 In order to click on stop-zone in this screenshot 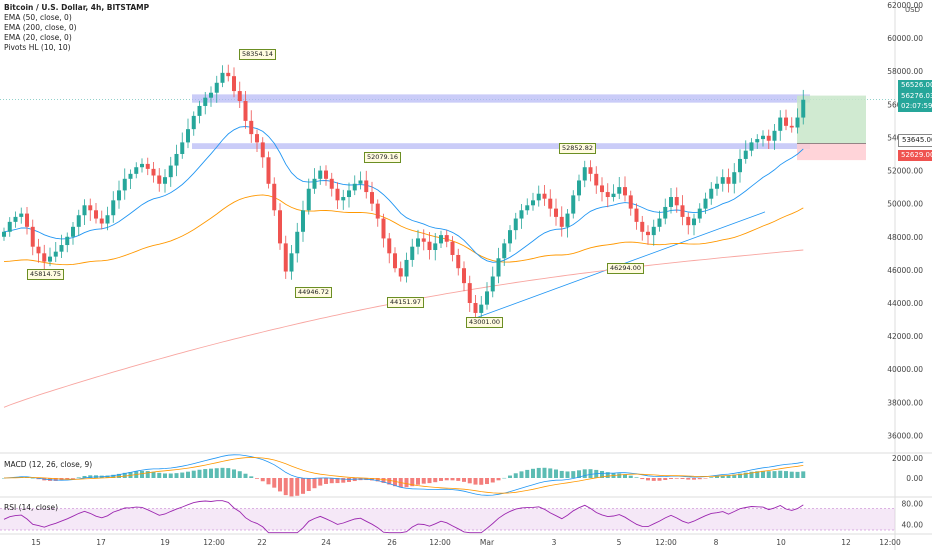, I will do `click(831, 152)`.